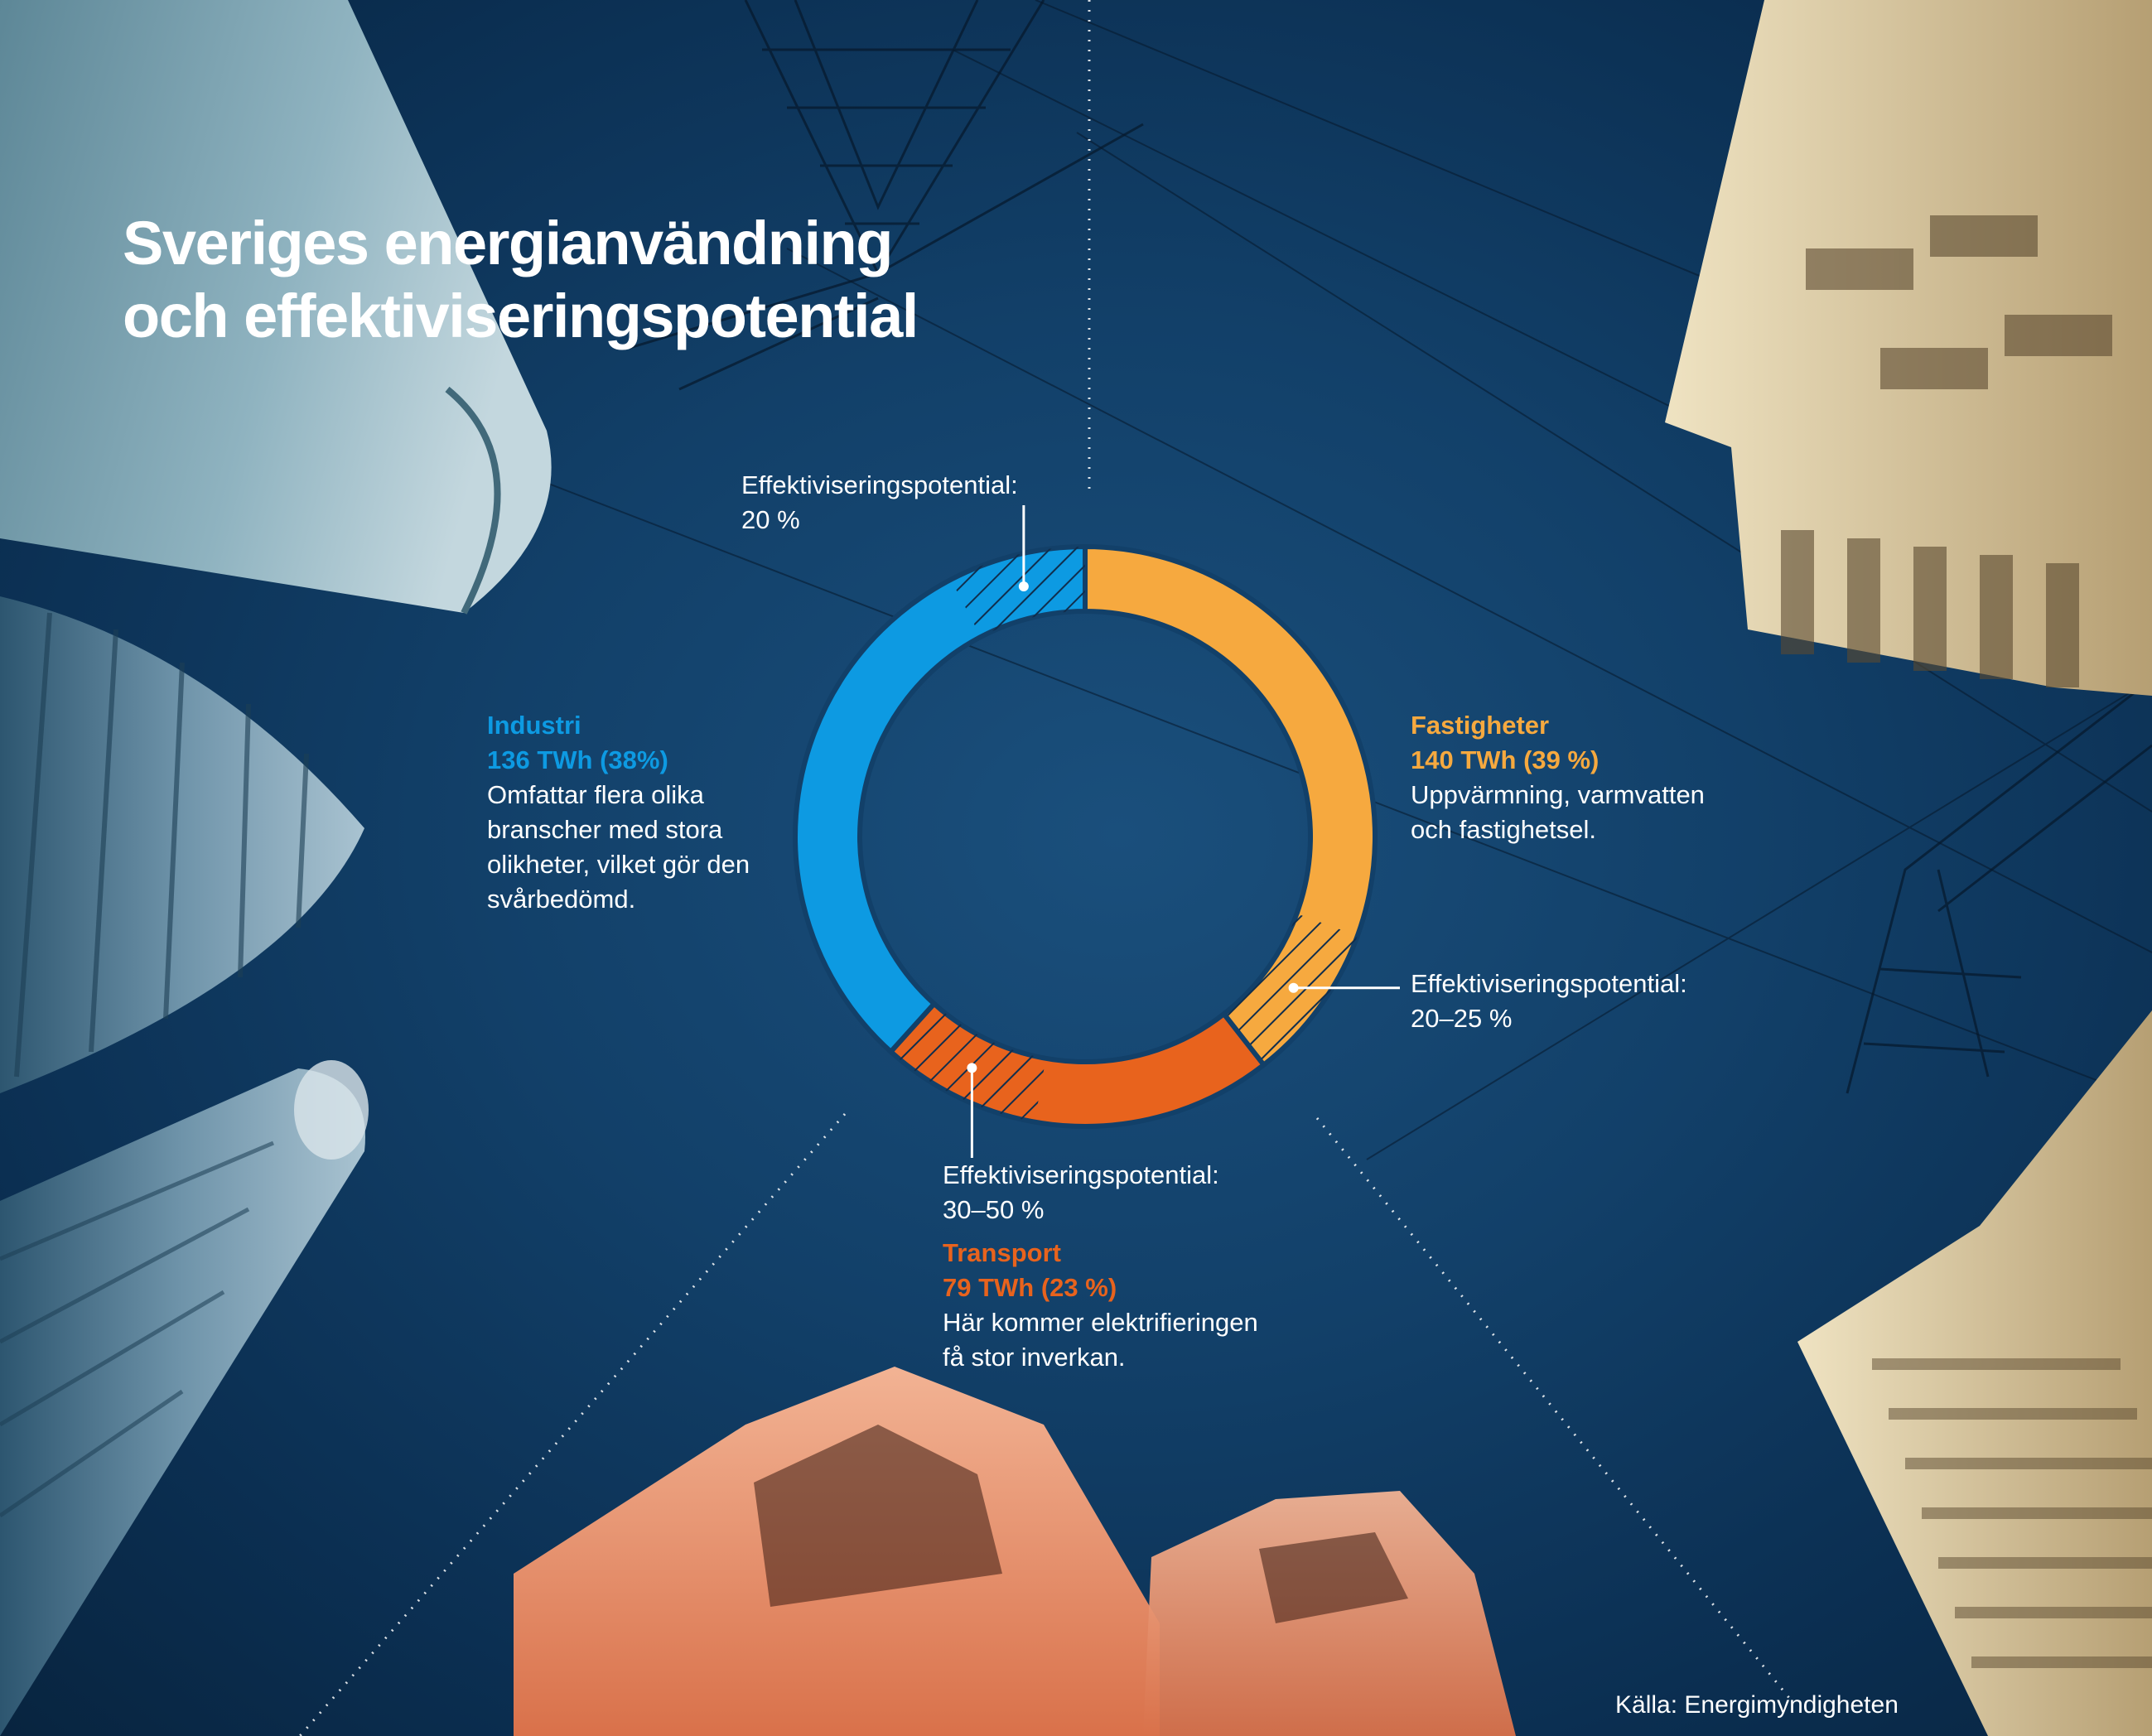 The width and height of the screenshot is (2152, 1736). What do you see at coordinates (879, 485) in the screenshot?
I see `potential-industri-caption: Effektiviseringspotential:` at bounding box center [879, 485].